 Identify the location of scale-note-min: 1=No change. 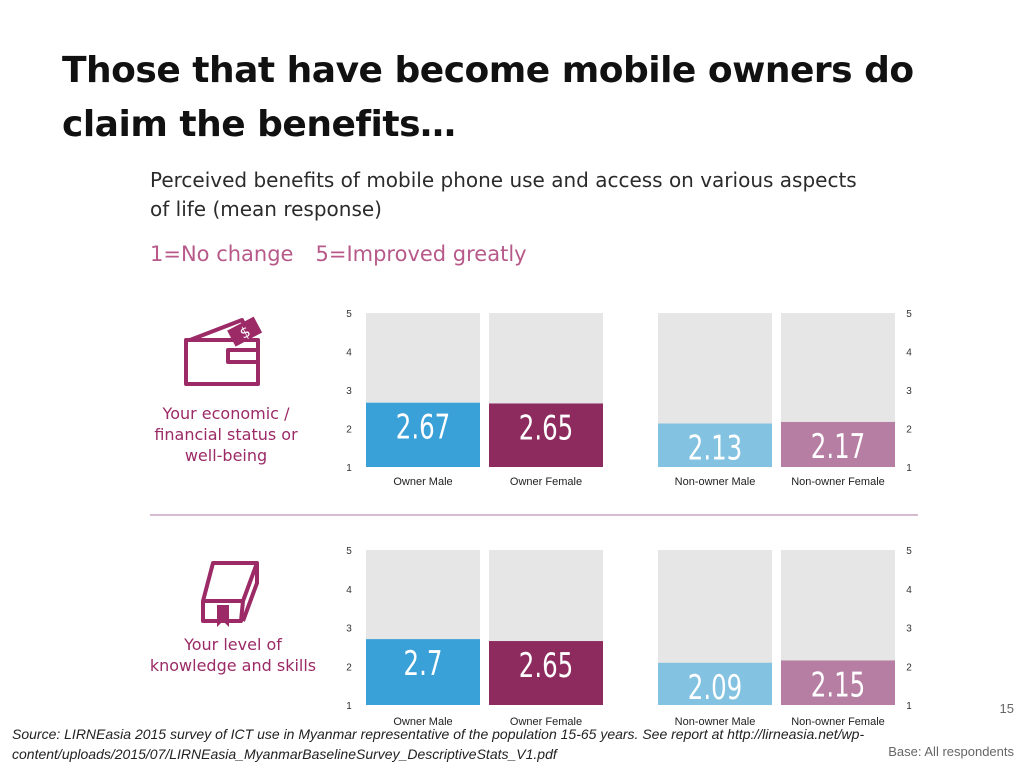
(222, 254).